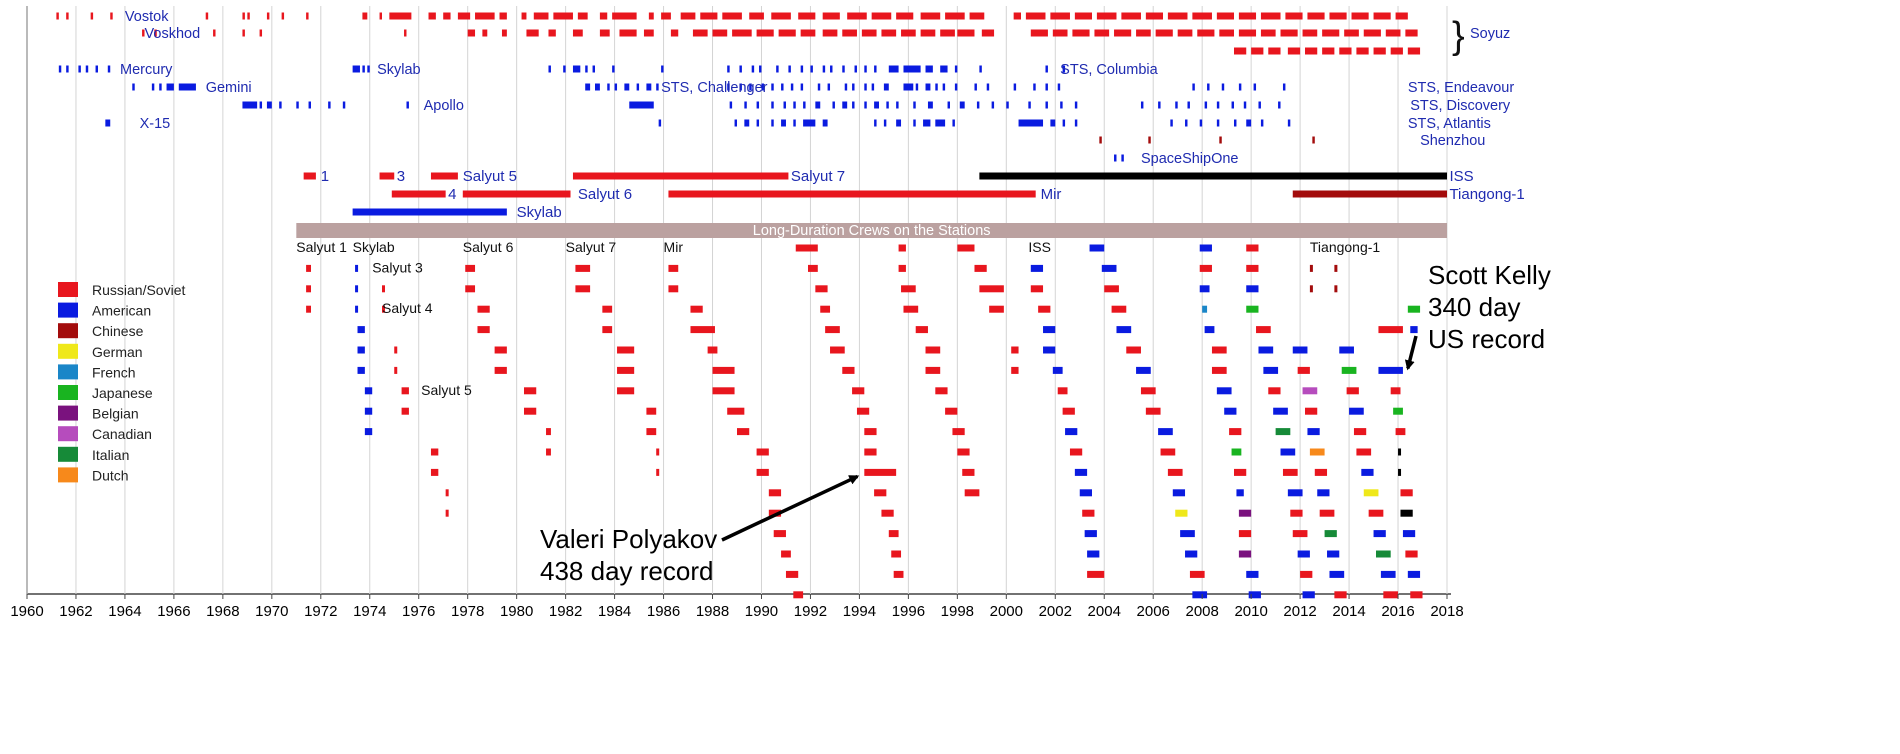 The image size is (1900, 754). I want to click on annotation-kelly-line-0: Scott Kelly, so click(1489, 275).